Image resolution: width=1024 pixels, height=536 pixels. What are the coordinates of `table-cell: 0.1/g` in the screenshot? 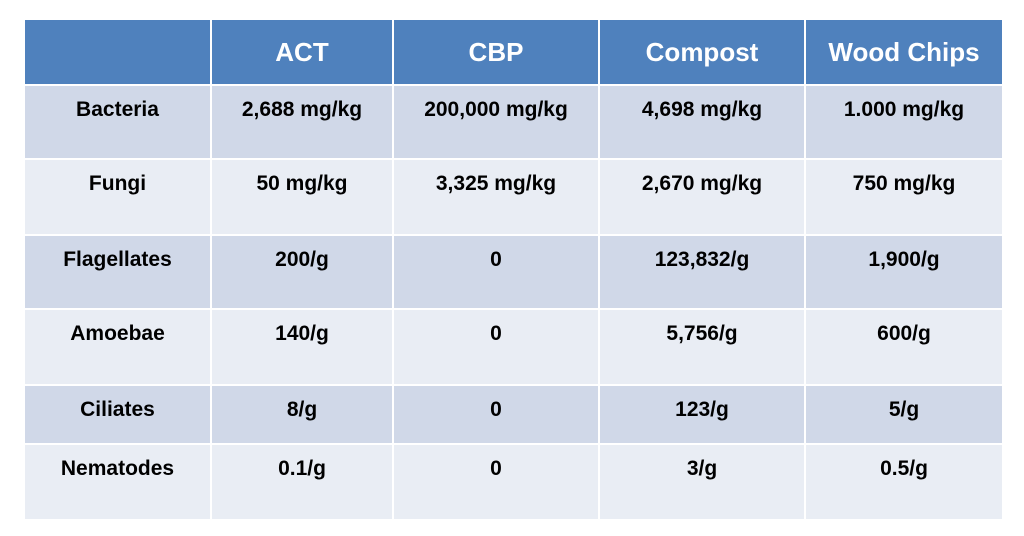 It's located at (302, 482).